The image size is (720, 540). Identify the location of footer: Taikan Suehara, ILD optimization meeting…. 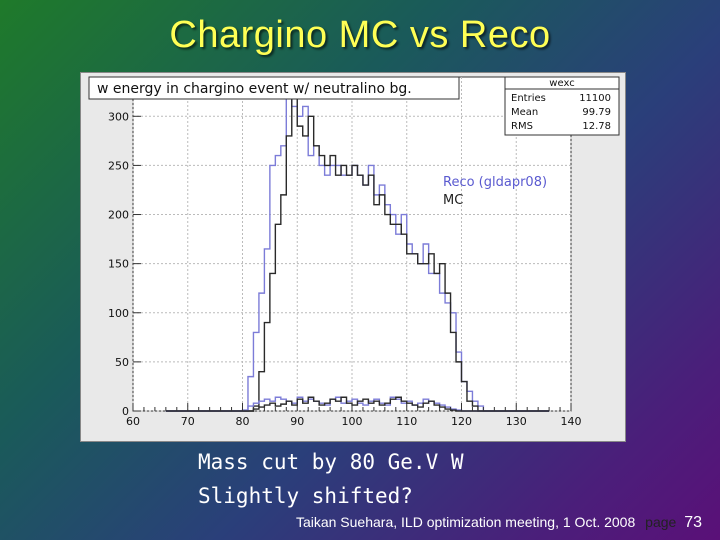
(499, 523).